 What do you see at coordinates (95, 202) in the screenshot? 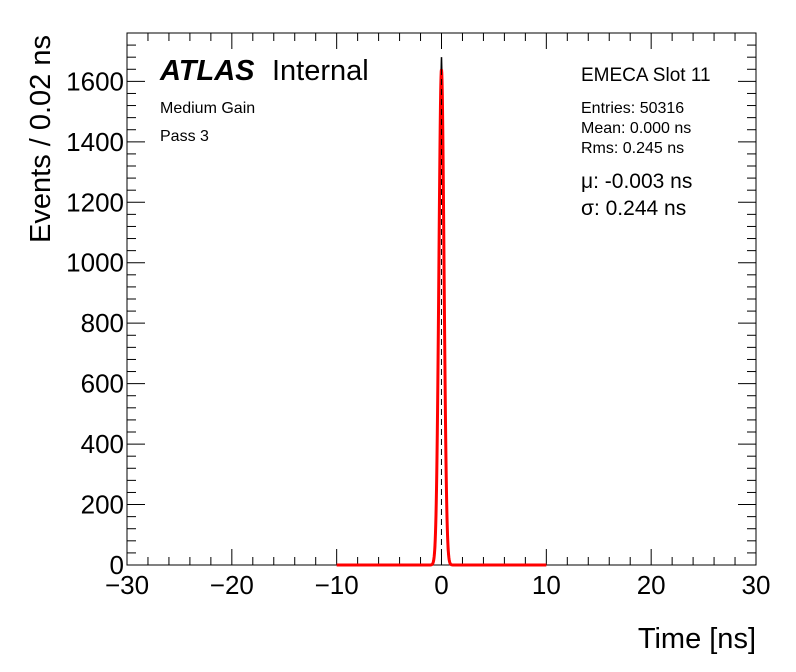
I see `y-tick-label: 1200` at bounding box center [95, 202].